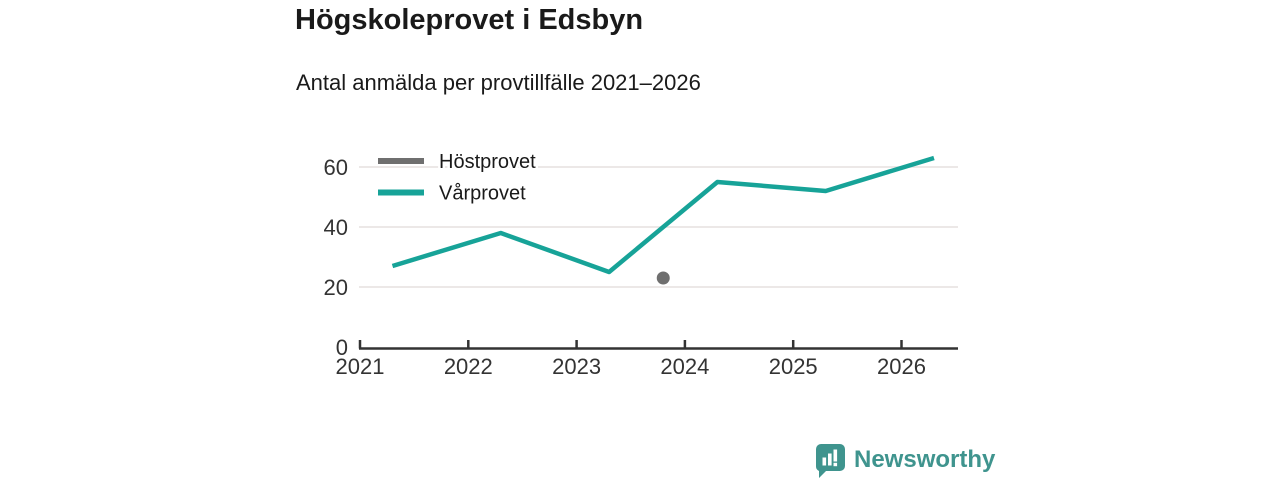  Describe the element at coordinates (835, 455) in the screenshot. I see `logo-exclamation-bar` at that location.